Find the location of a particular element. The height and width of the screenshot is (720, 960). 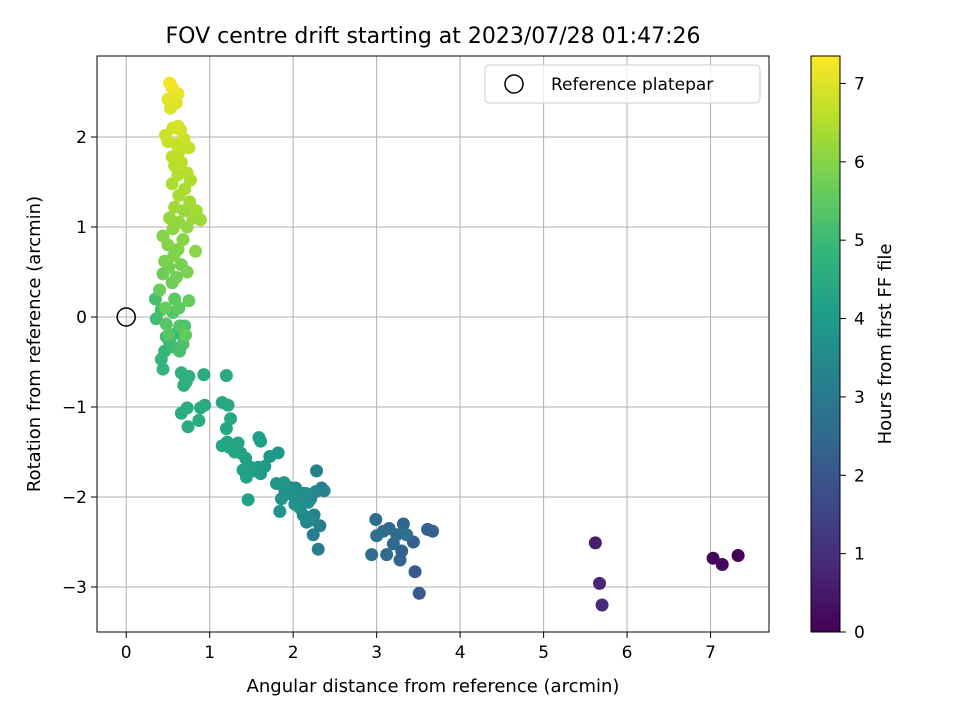

x-tick-label: 2 is located at coordinates (293, 653).